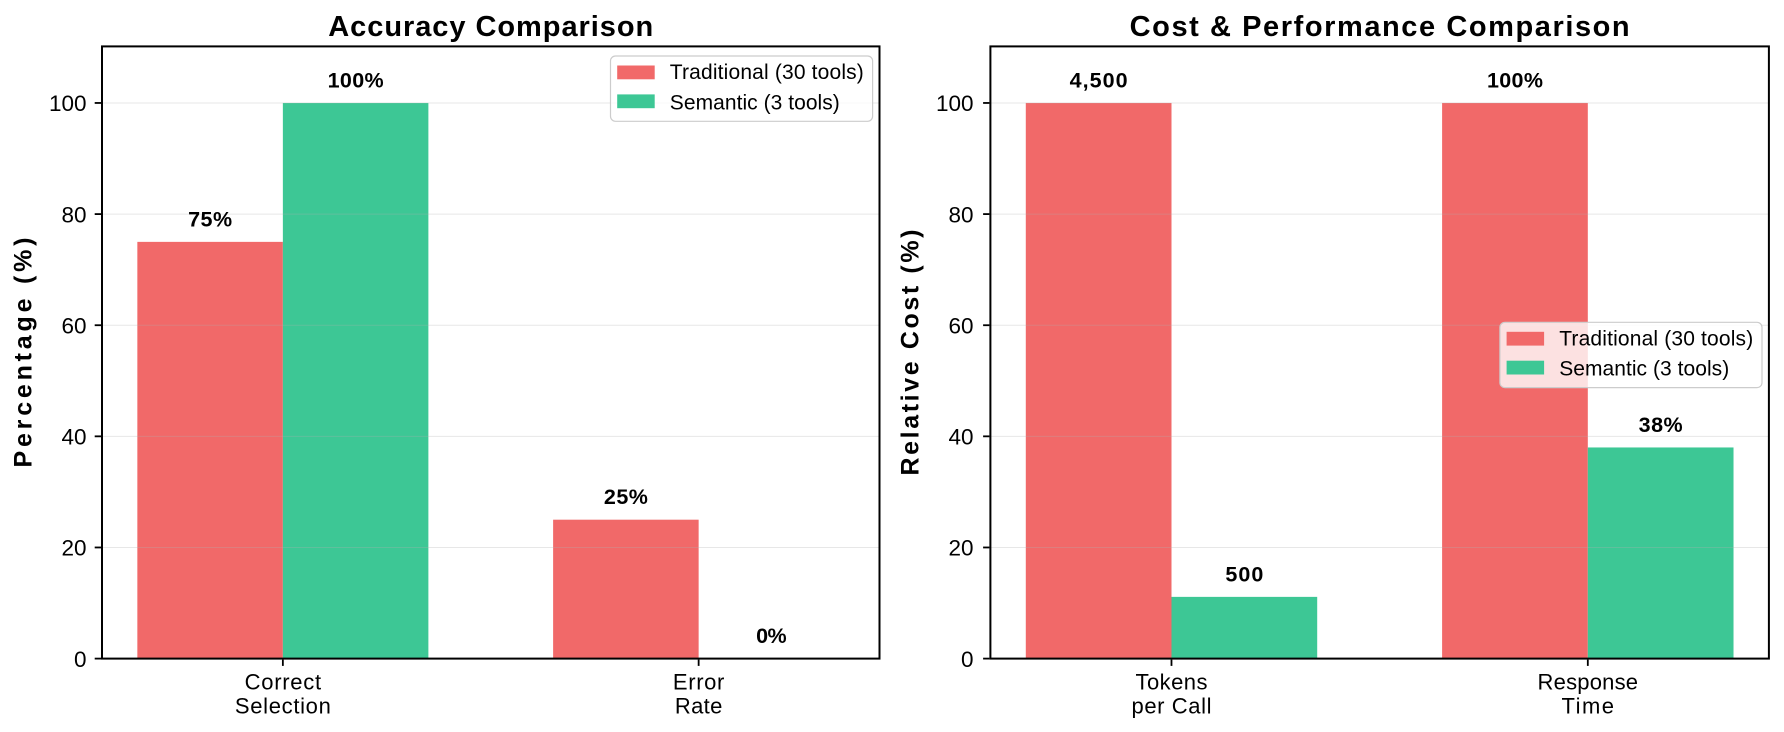 The height and width of the screenshot is (732, 1784). What do you see at coordinates (771, 636) in the screenshot?
I see `svg-text: 0%` at bounding box center [771, 636].